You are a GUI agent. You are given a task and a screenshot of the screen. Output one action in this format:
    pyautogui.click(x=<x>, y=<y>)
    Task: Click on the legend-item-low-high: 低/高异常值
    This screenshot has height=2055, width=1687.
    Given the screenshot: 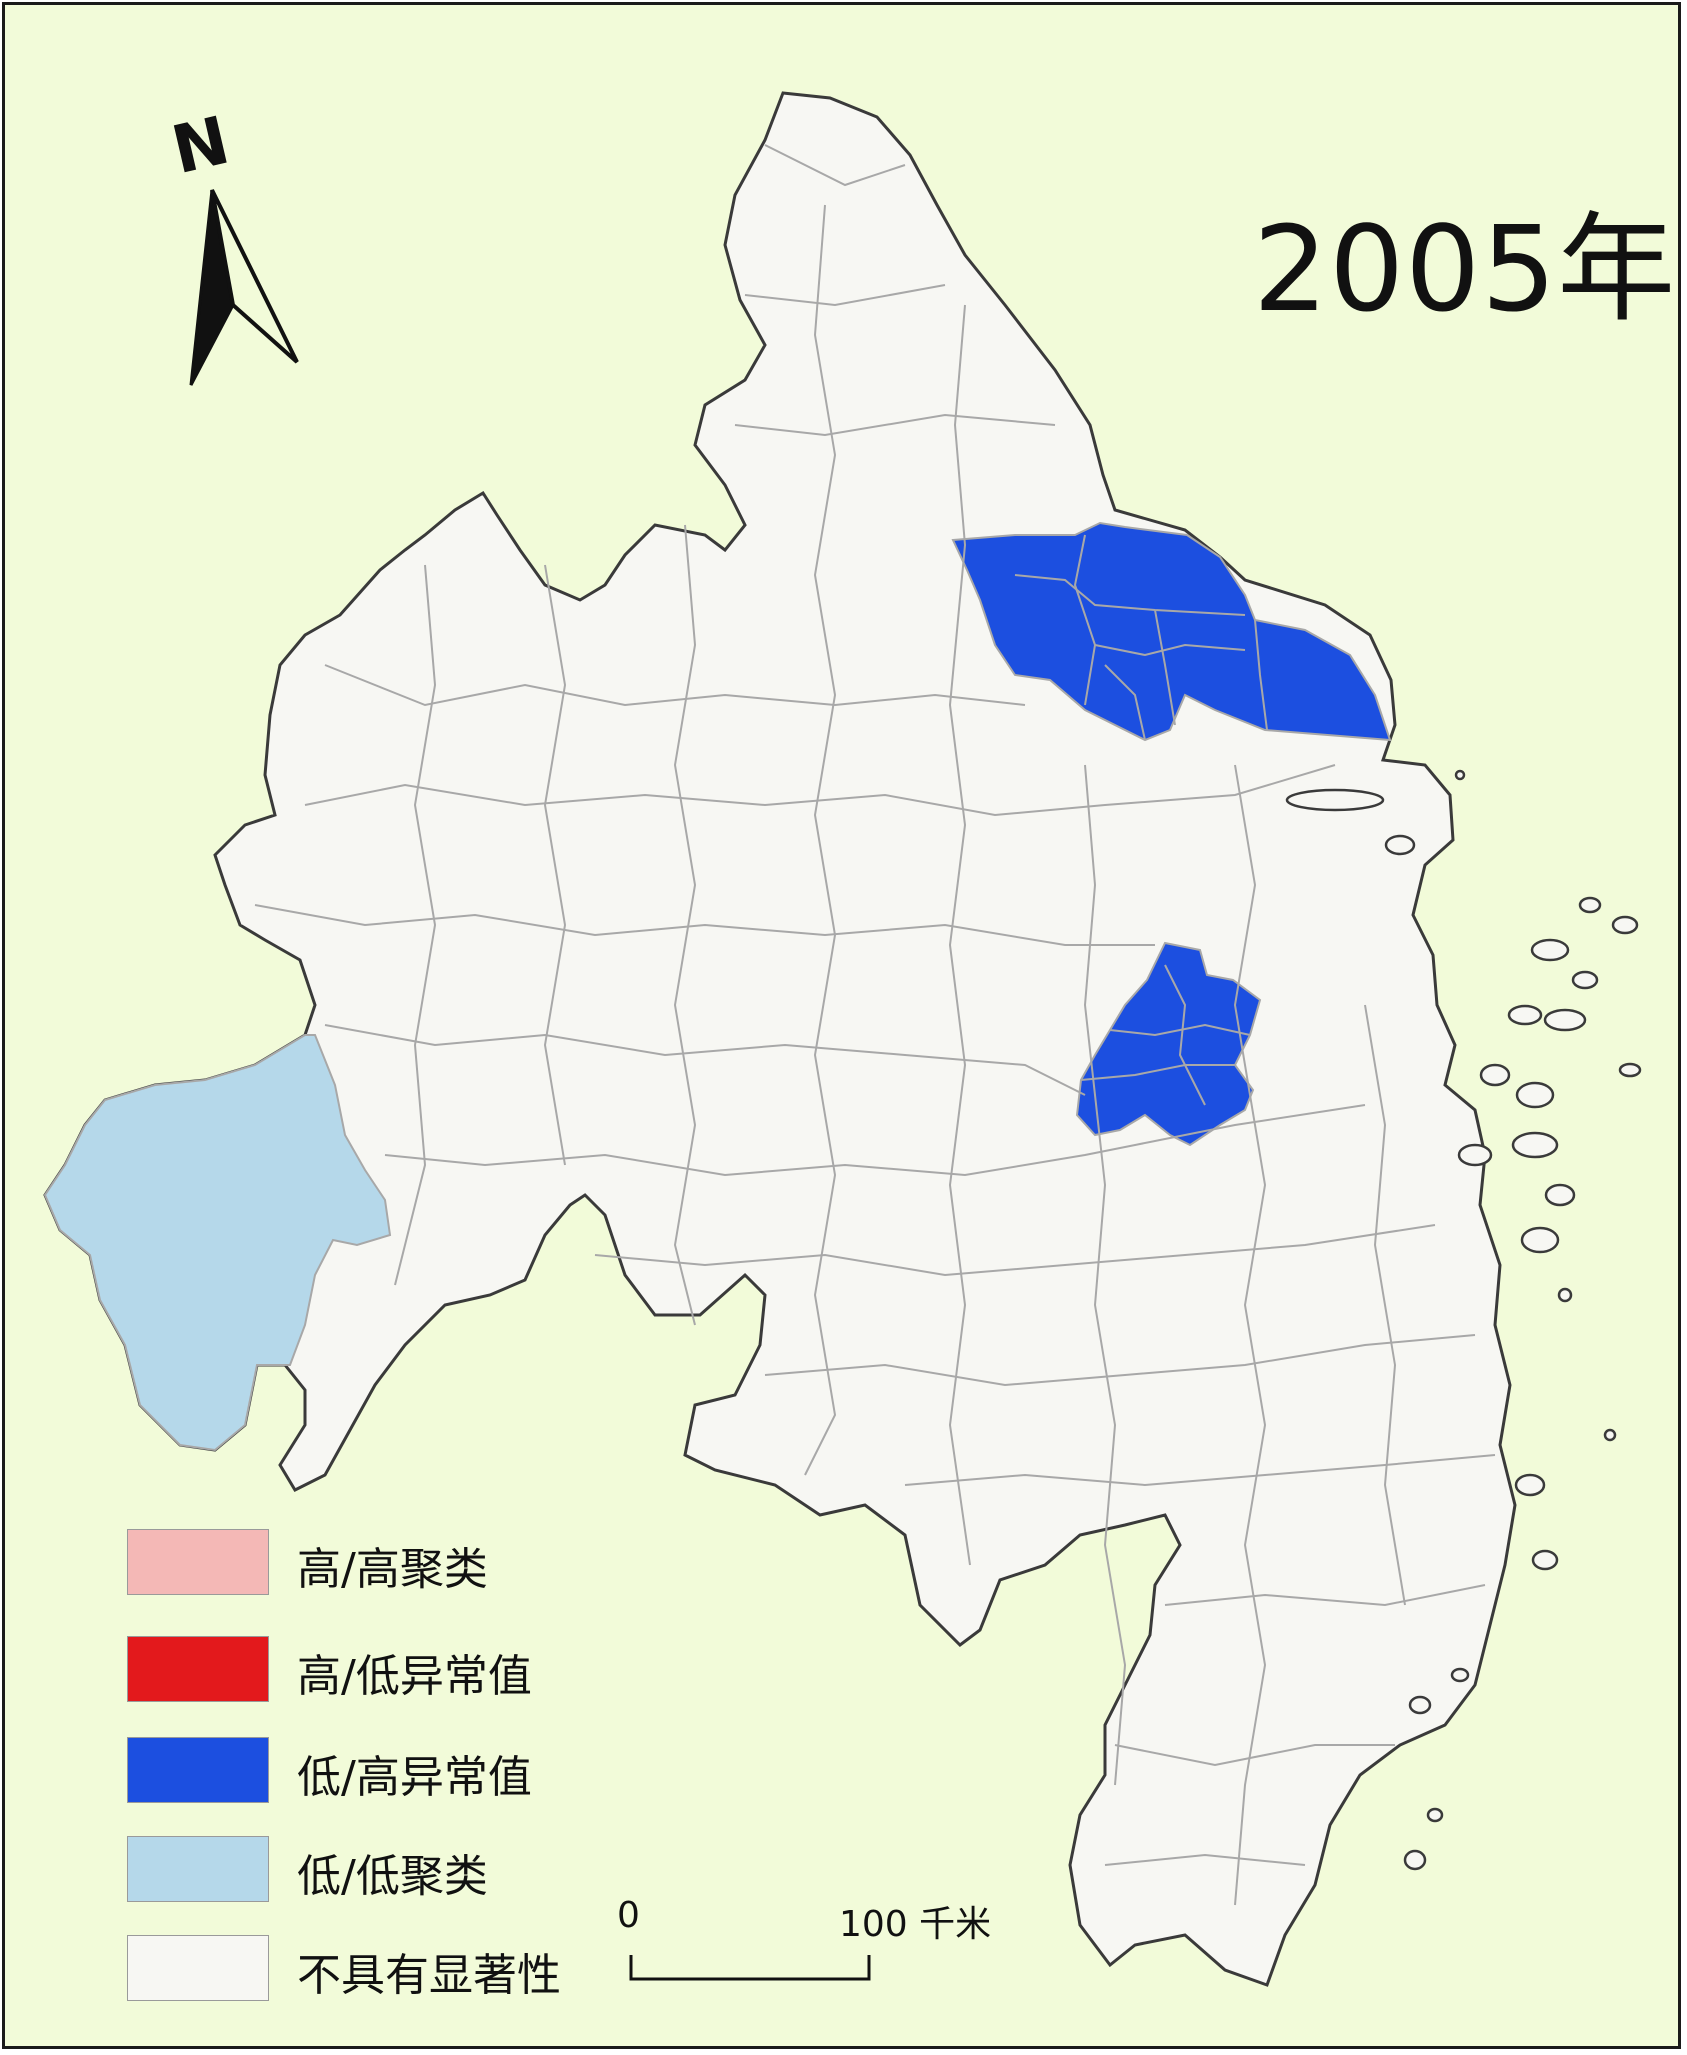 What is the action you would take?
    pyautogui.click(x=387, y=1772)
    